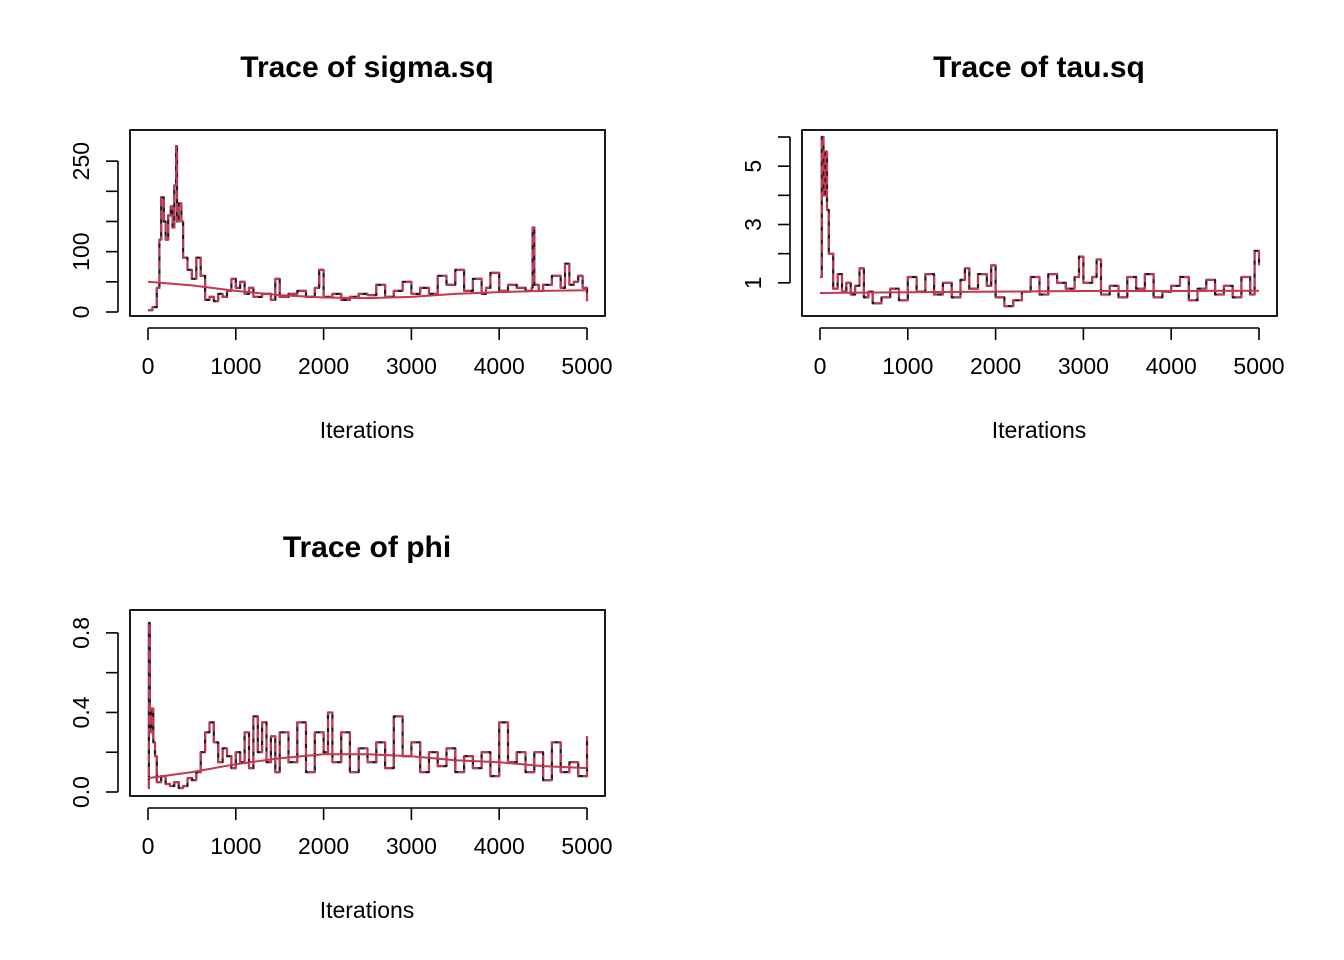  I want to click on axis-ticks: 0 1000 2000 3000 4000 5000 1 3 5, so click(1012, 257).